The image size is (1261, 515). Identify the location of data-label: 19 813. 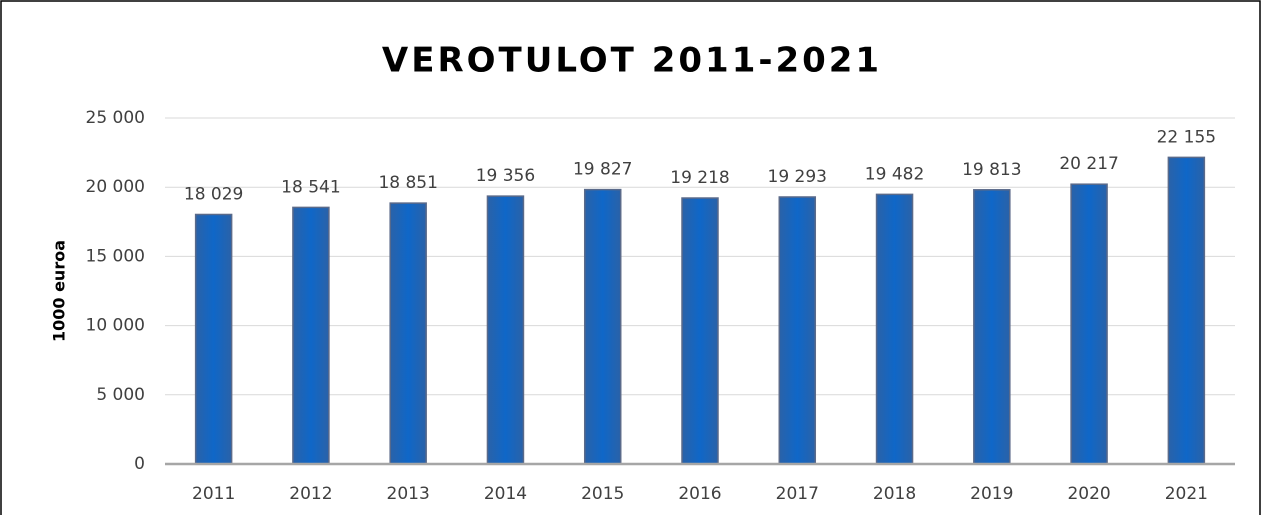
(991, 170).